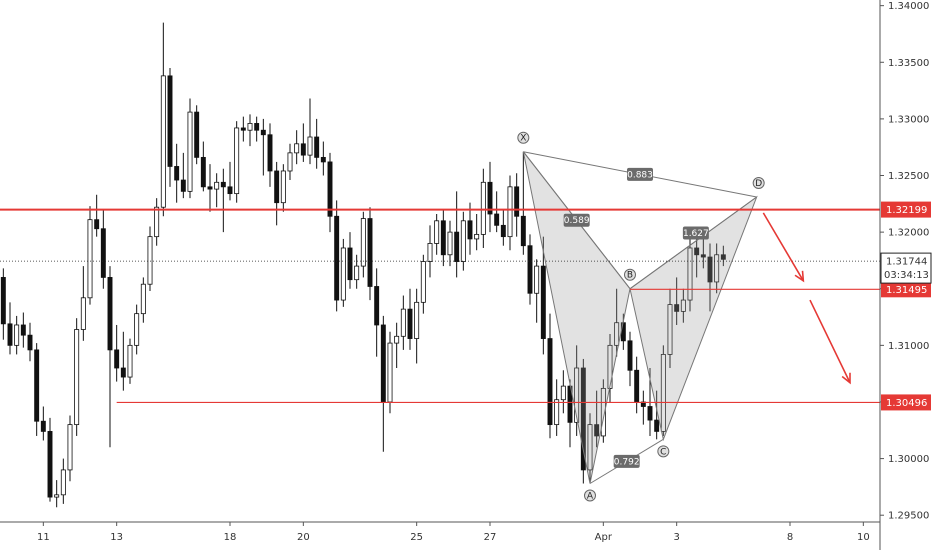 This screenshot has height=550, width=932. I want to click on pattern-point-a: A, so click(590, 495).